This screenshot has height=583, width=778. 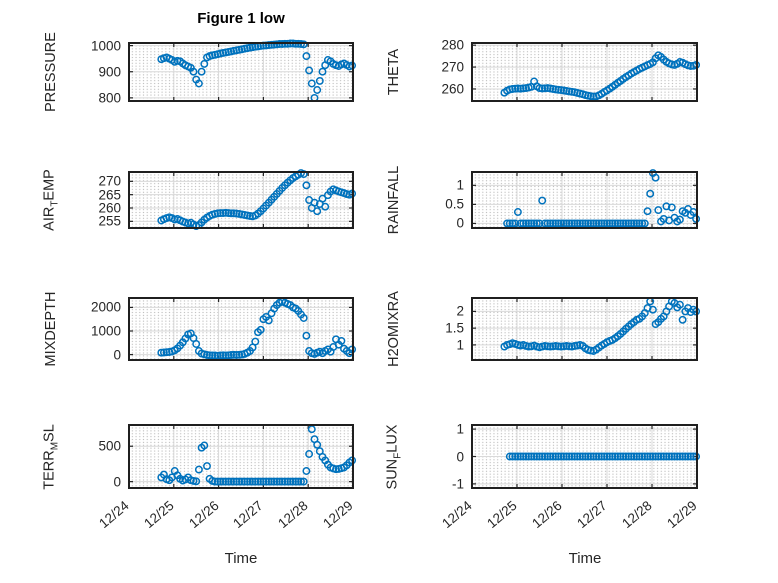 I want to click on y-axis-label: TERRMSL, so click(x=51, y=457).